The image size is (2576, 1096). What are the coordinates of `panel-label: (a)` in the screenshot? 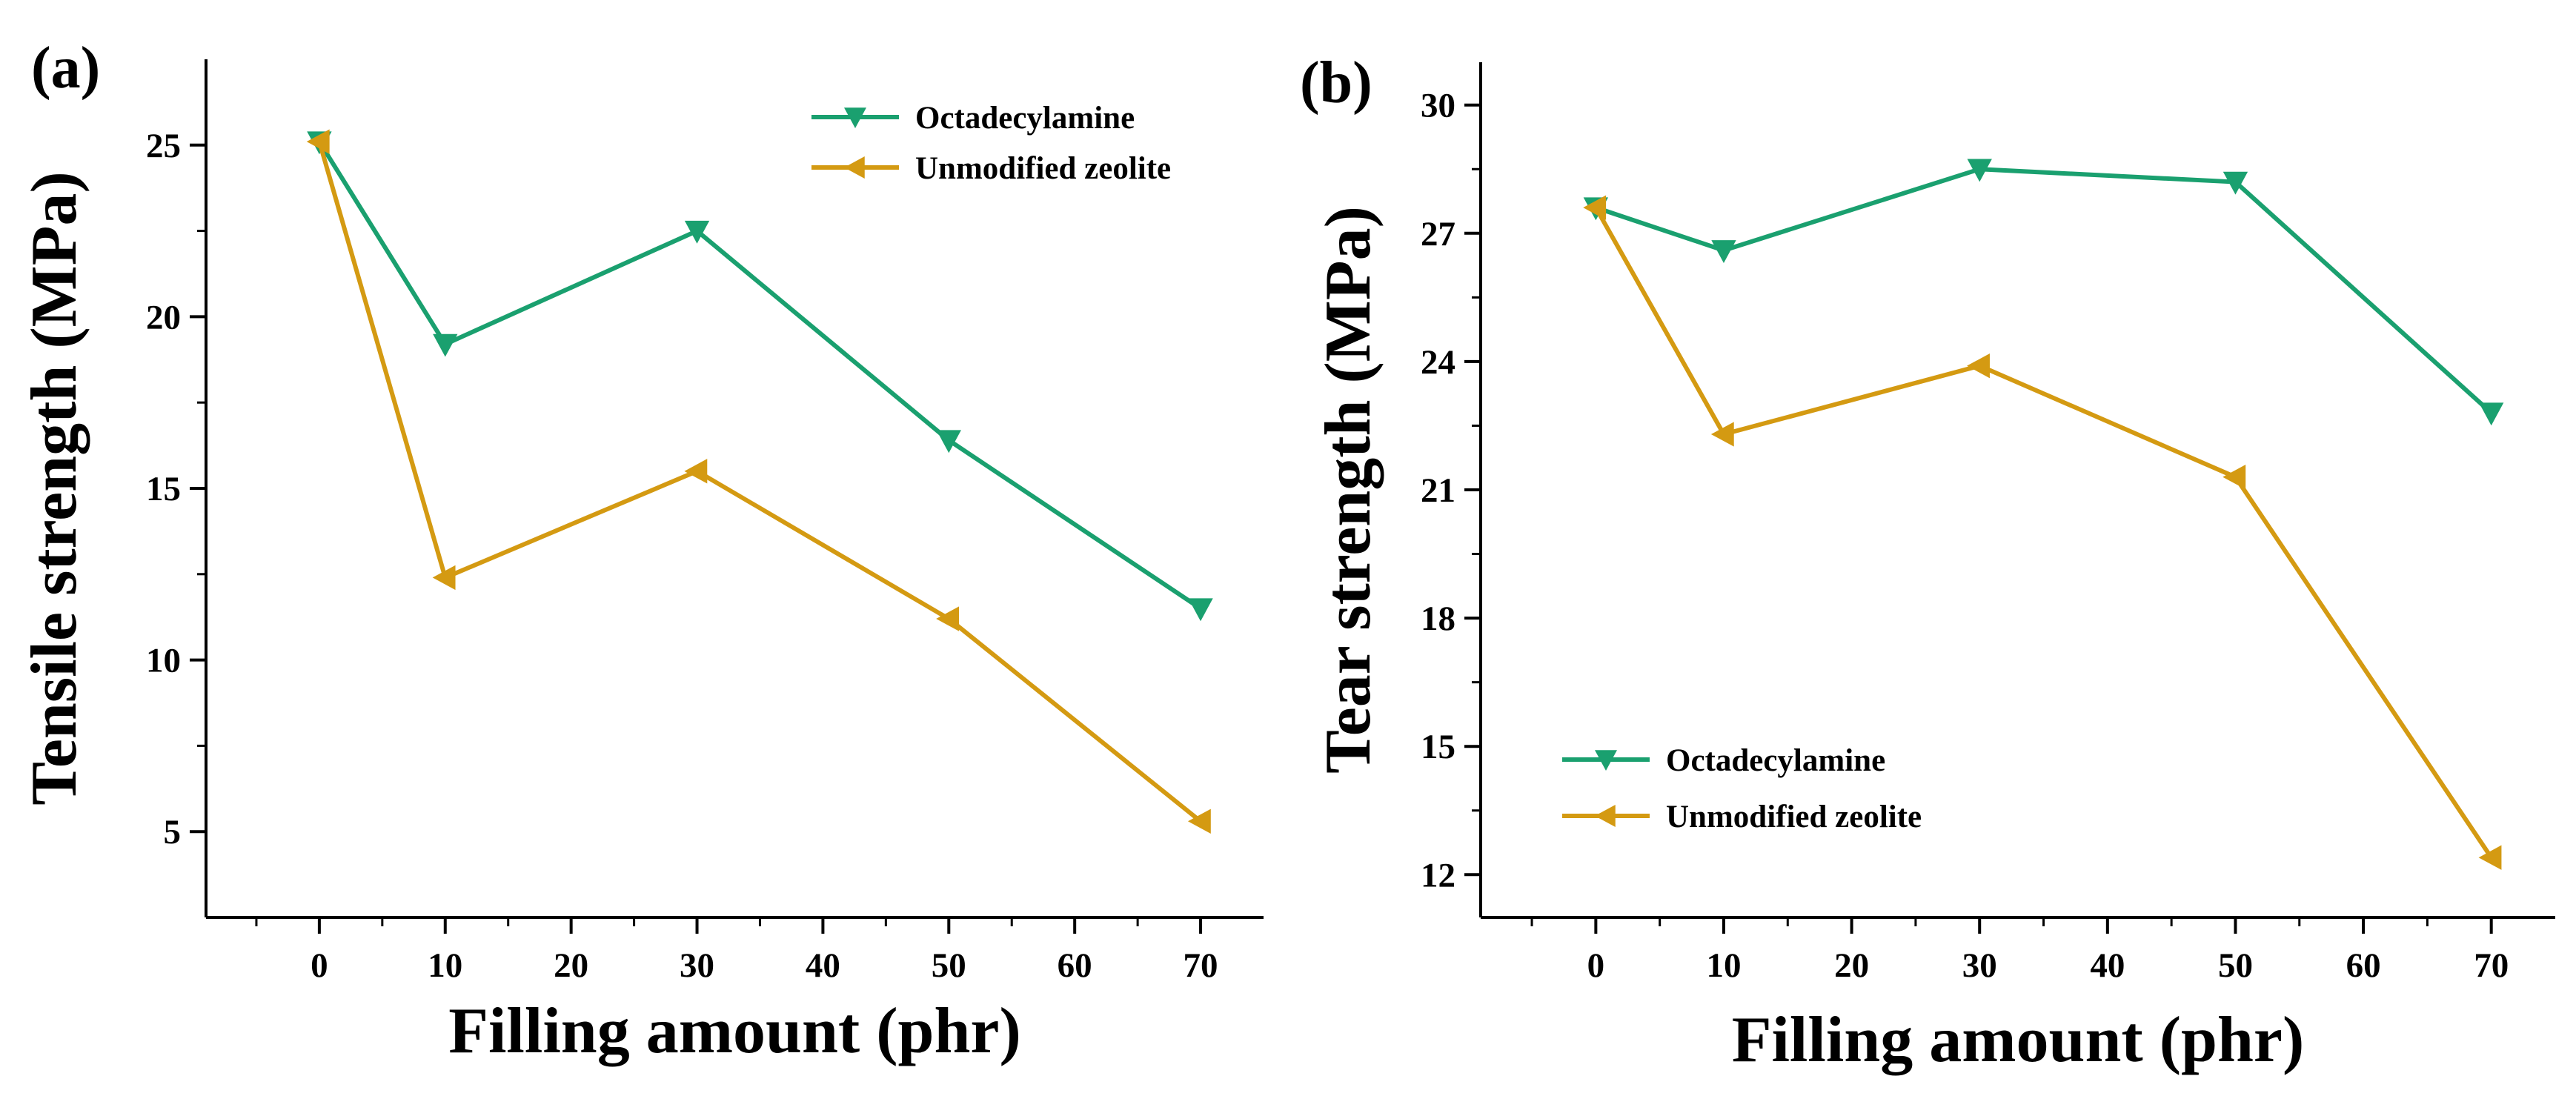 It's located at (65, 68).